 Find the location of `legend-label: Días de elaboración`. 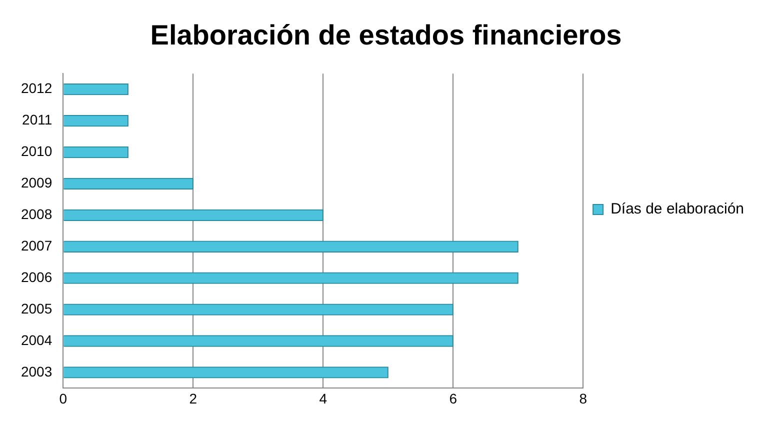

legend-label: Días de elaboración is located at coordinates (677, 209).